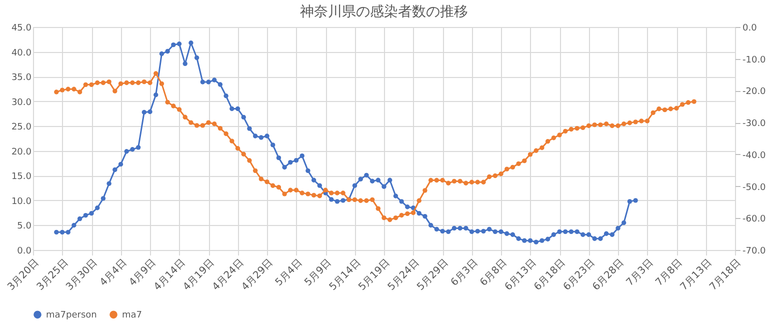  Describe the element at coordinates (754, 187) in the screenshot. I see `y2-tick-label: -50.0` at that location.